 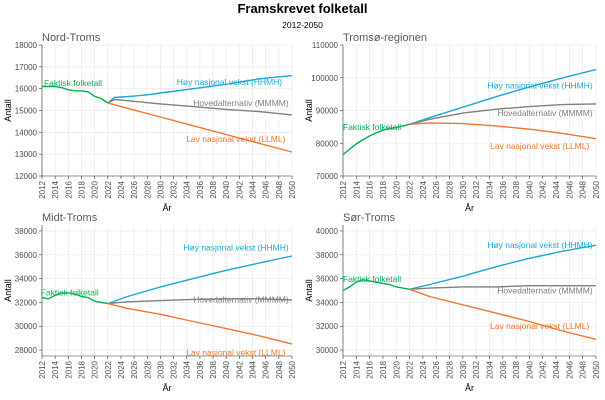 What do you see at coordinates (302, 25) in the screenshot?
I see `chart-subtitle: 2012-2050` at bounding box center [302, 25].